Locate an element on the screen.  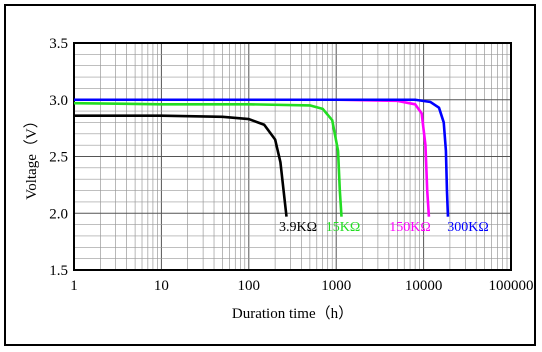
x-tick-label: 100 is located at coordinates (249, 286).